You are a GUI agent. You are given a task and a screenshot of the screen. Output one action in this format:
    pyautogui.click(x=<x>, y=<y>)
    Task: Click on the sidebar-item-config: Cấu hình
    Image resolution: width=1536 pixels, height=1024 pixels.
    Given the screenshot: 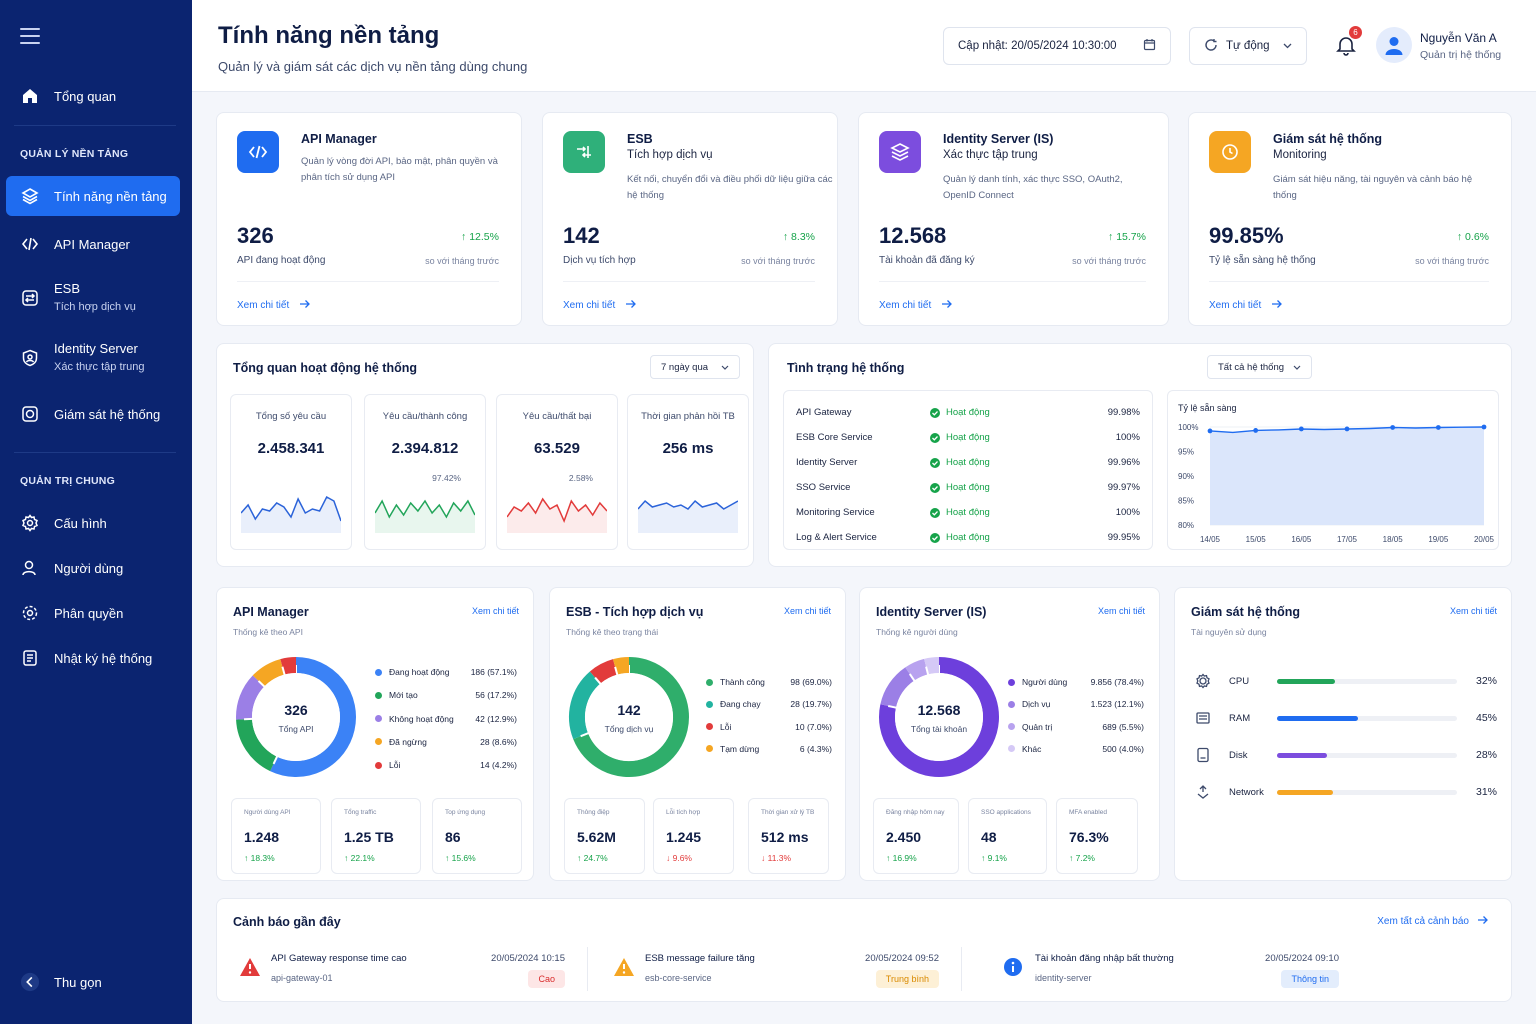 What is the action you would take?
    pyautogui.click(x=93, y=523)
    